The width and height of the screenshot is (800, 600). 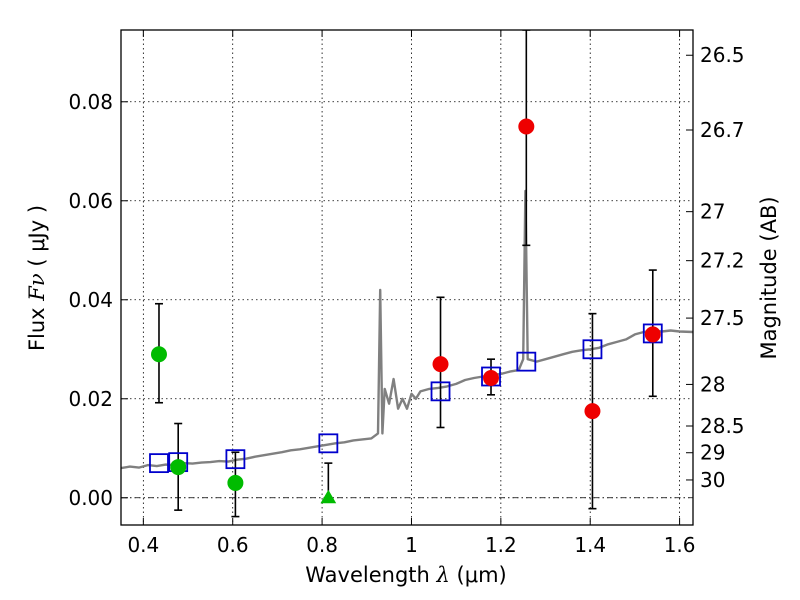 What do you see at coordinates (233, 545) in the screenshot?
I see `x-tick-label: 0.6` at bounding box center [233, 545].